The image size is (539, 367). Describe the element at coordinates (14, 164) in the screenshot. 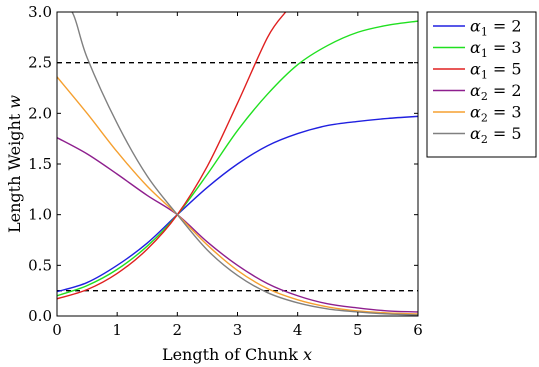

I see `y-axis-label: Length Weight w` at that location.